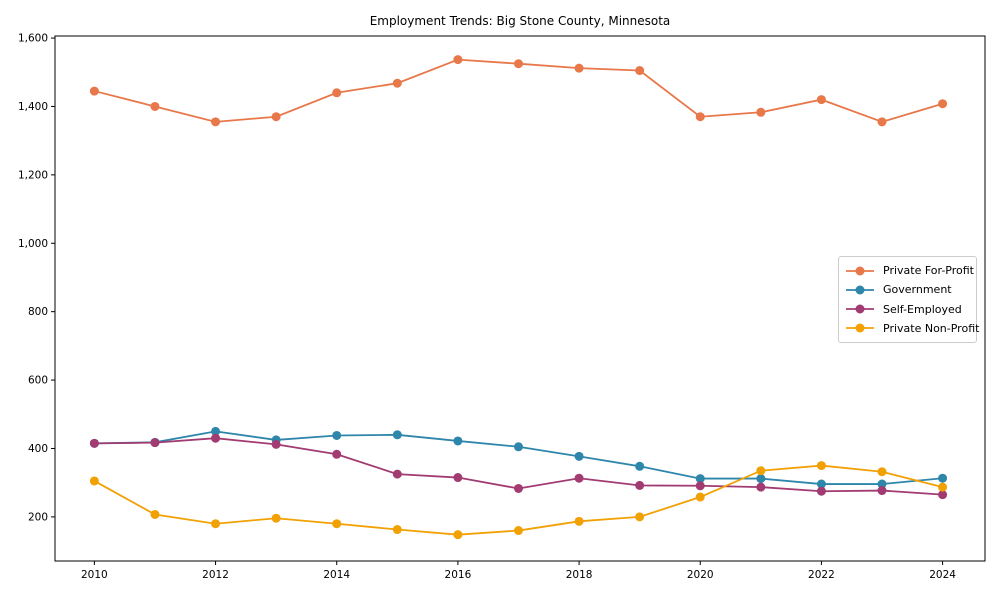  I want to click on data-point-private-for-profit-2011, so click(155, 106).